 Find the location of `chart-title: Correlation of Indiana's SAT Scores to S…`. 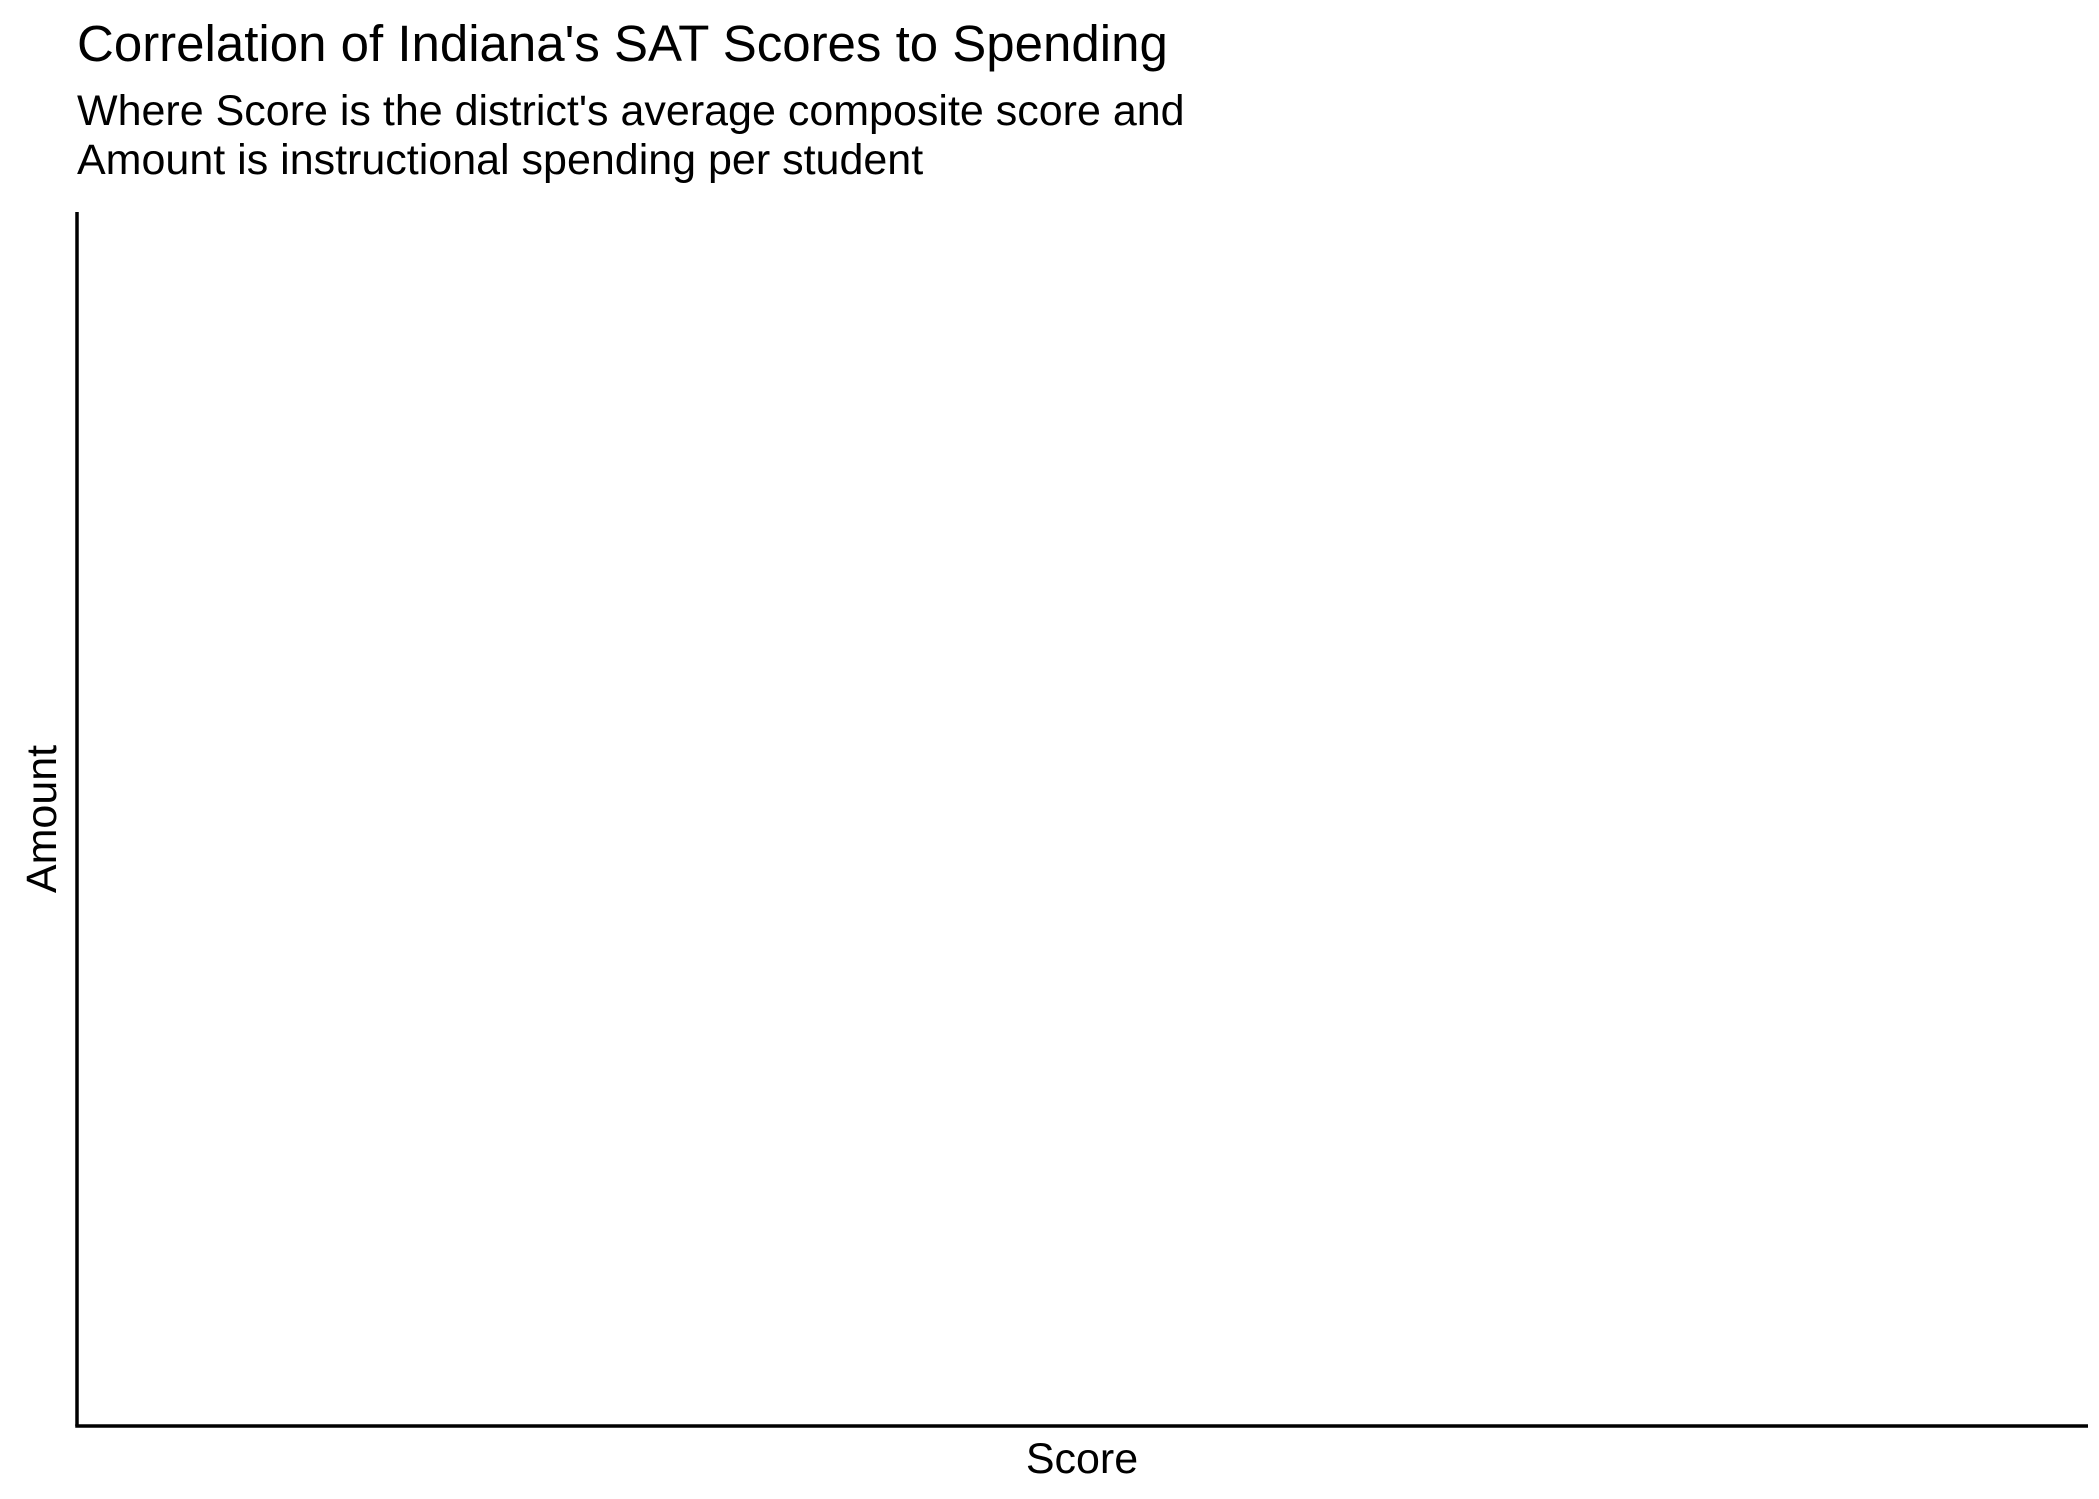

chart-title: Correlation of Indiana's SAT Scores to S… is located at coordinates (622, 43).